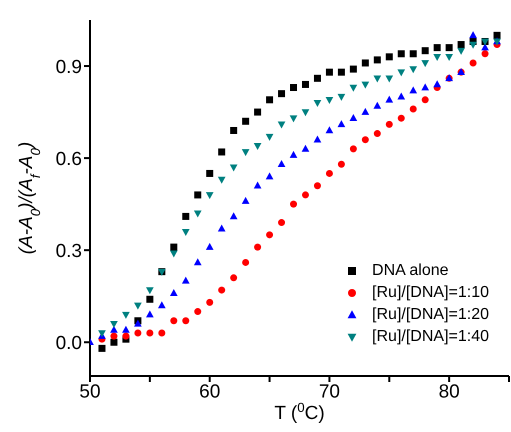  What do you see at coordinates (69, 251) in the screenshot?
I see `y-tick-label: 0.3` at bounding box center [69, 251].